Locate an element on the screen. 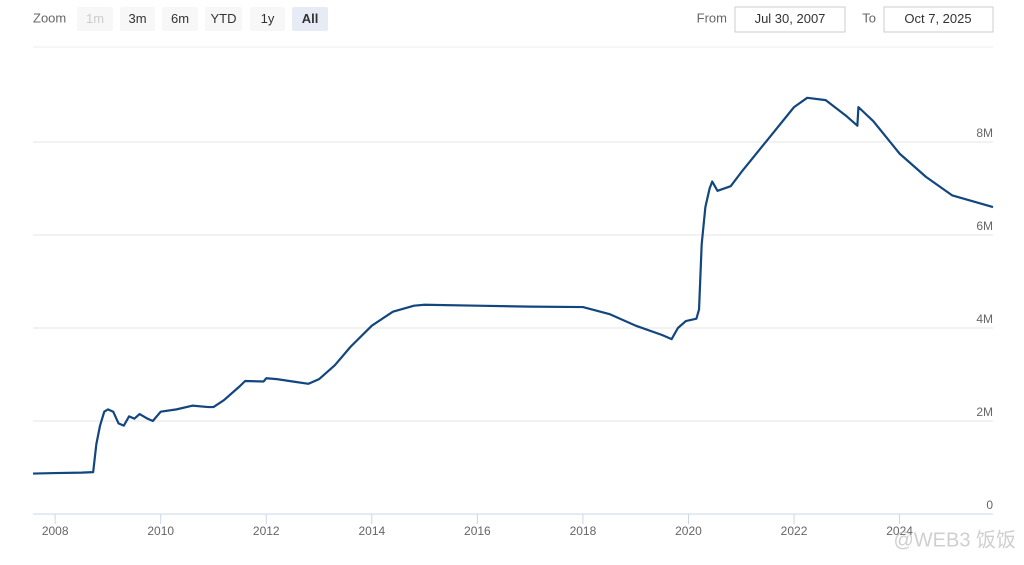 The image size is (1024, 565). x-tick-label: 2014 is located at coordinates (371, 531).